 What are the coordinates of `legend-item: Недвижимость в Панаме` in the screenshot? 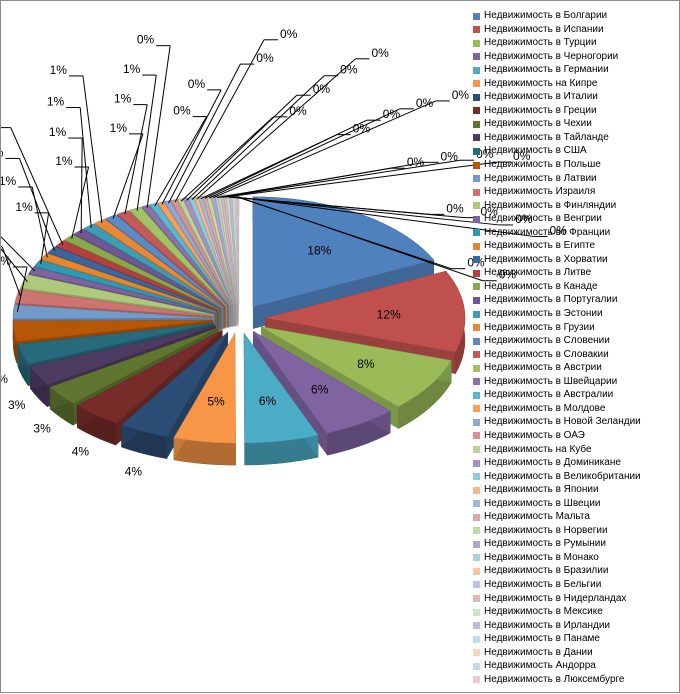 It's located at (573, 639).